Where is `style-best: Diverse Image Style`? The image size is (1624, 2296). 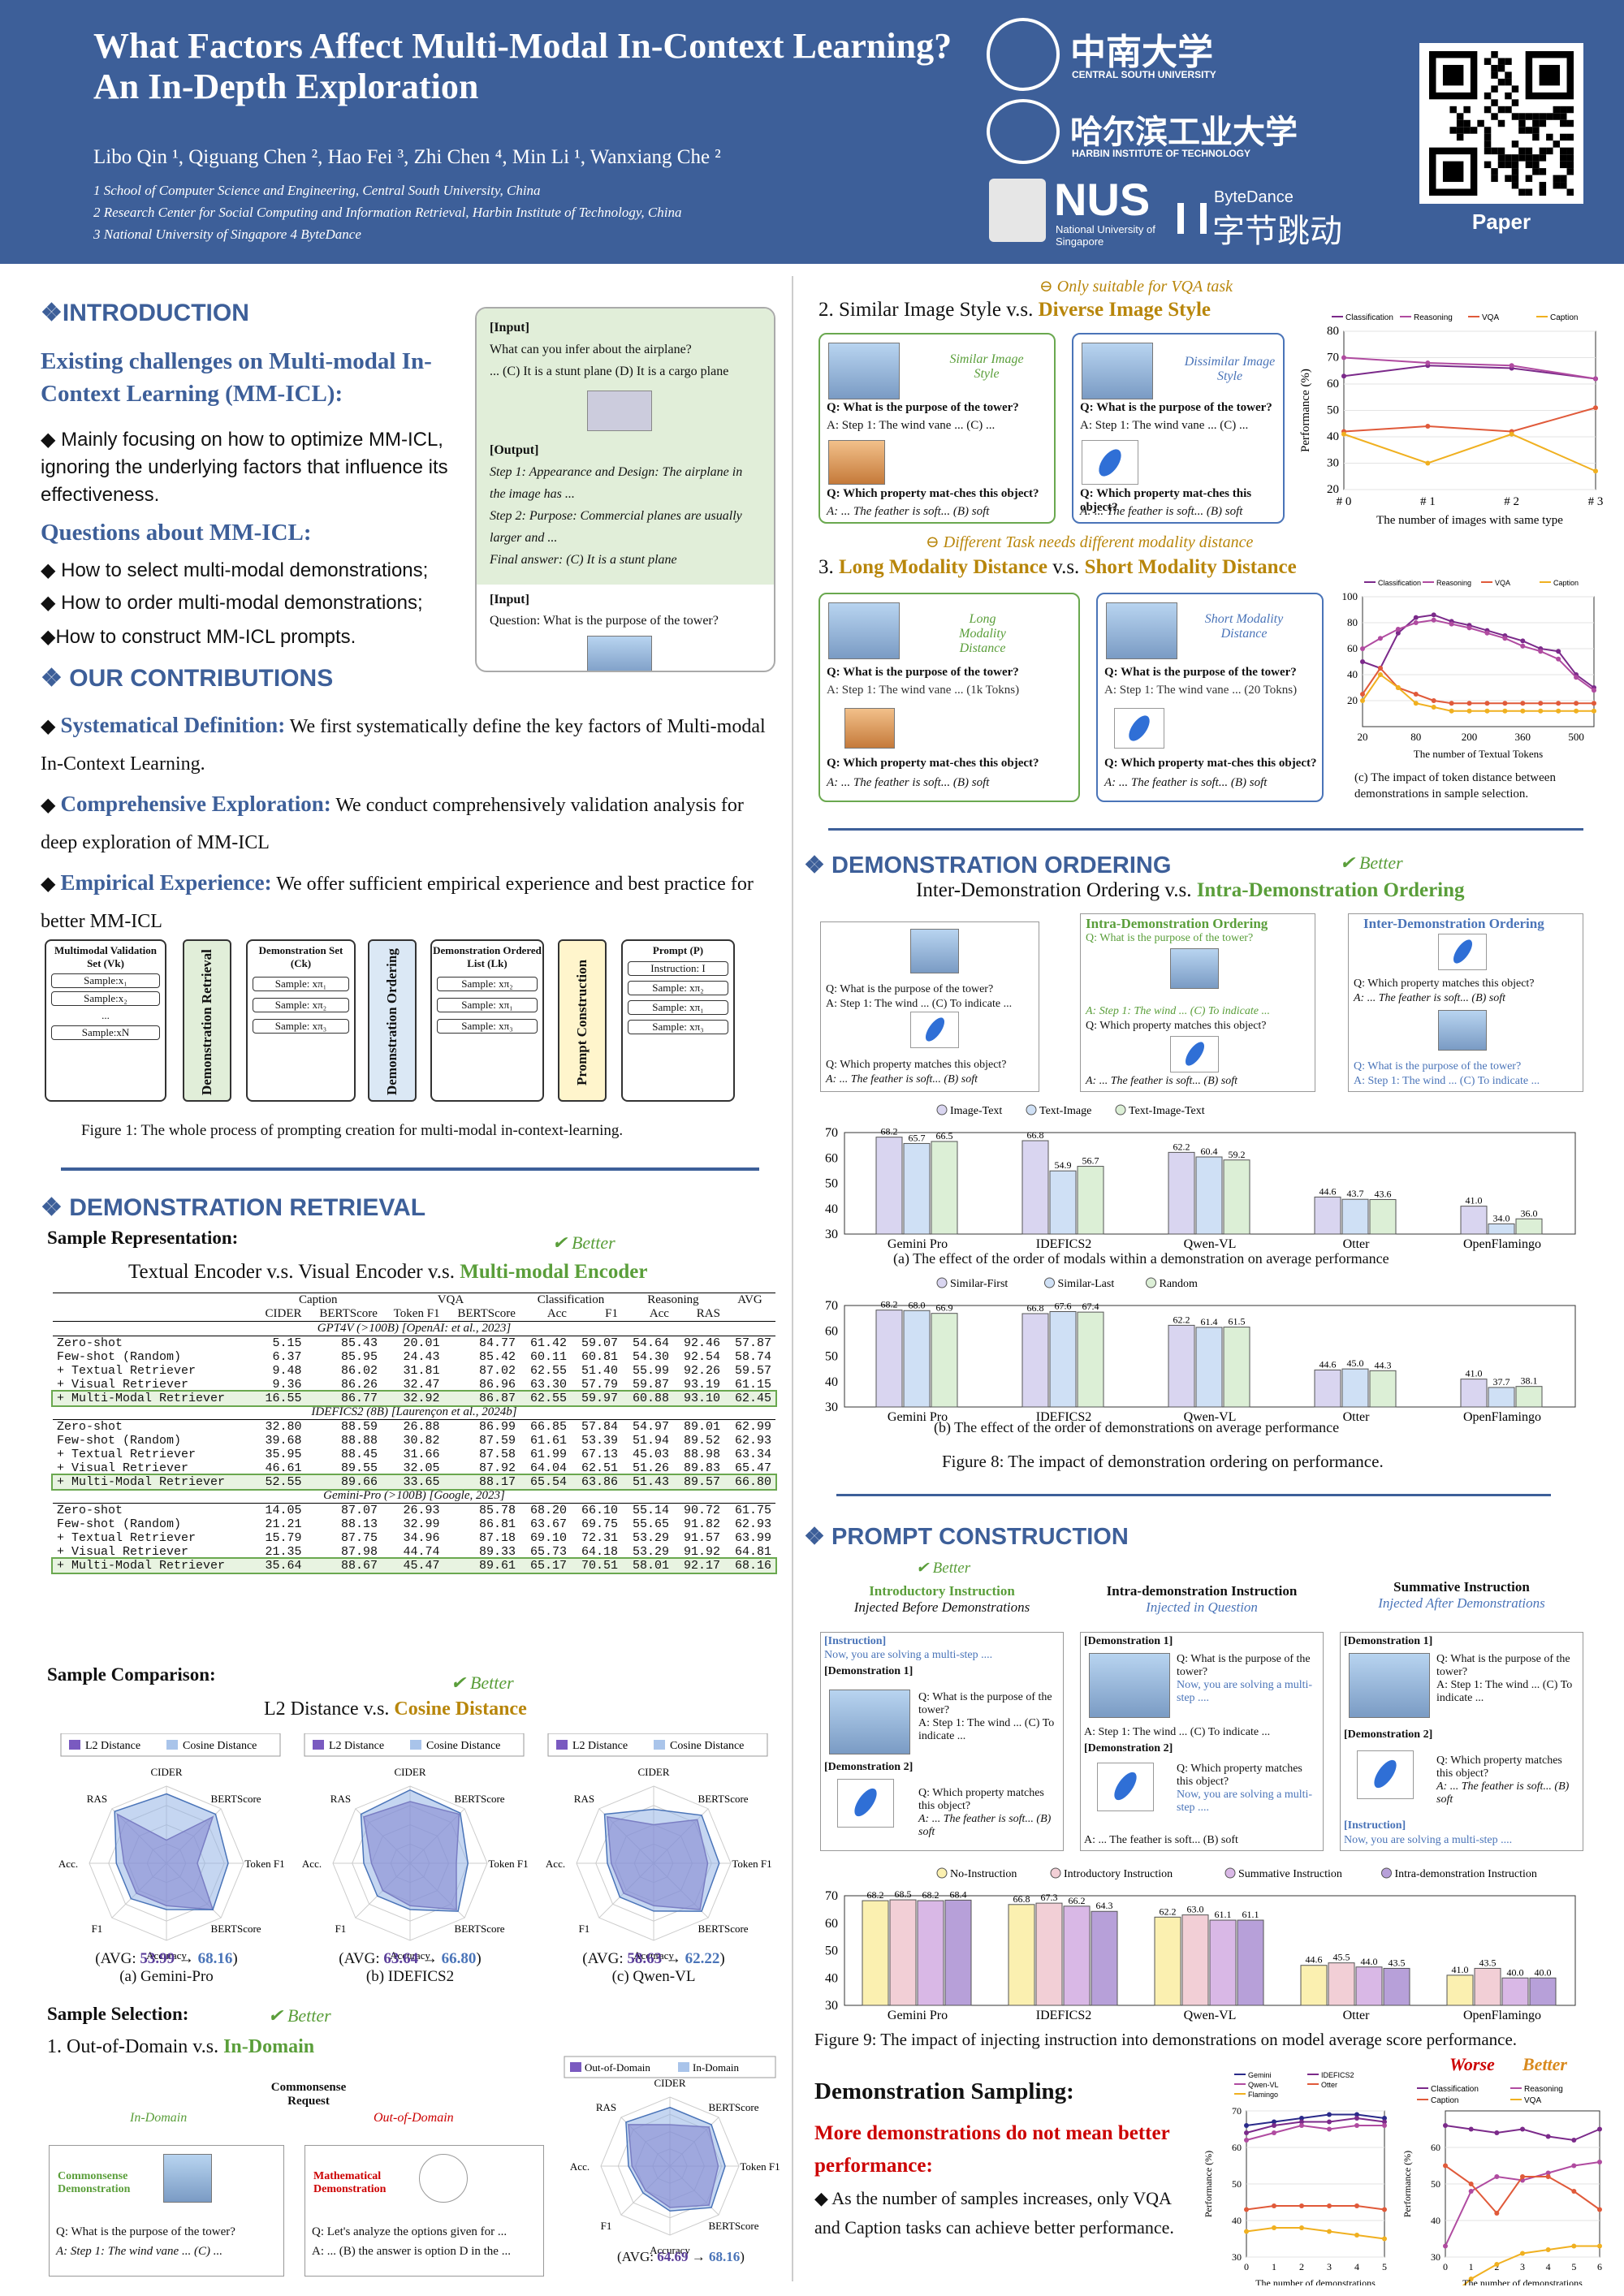
style-best: Diverse Image Style is located at coordinates (1125, 310).